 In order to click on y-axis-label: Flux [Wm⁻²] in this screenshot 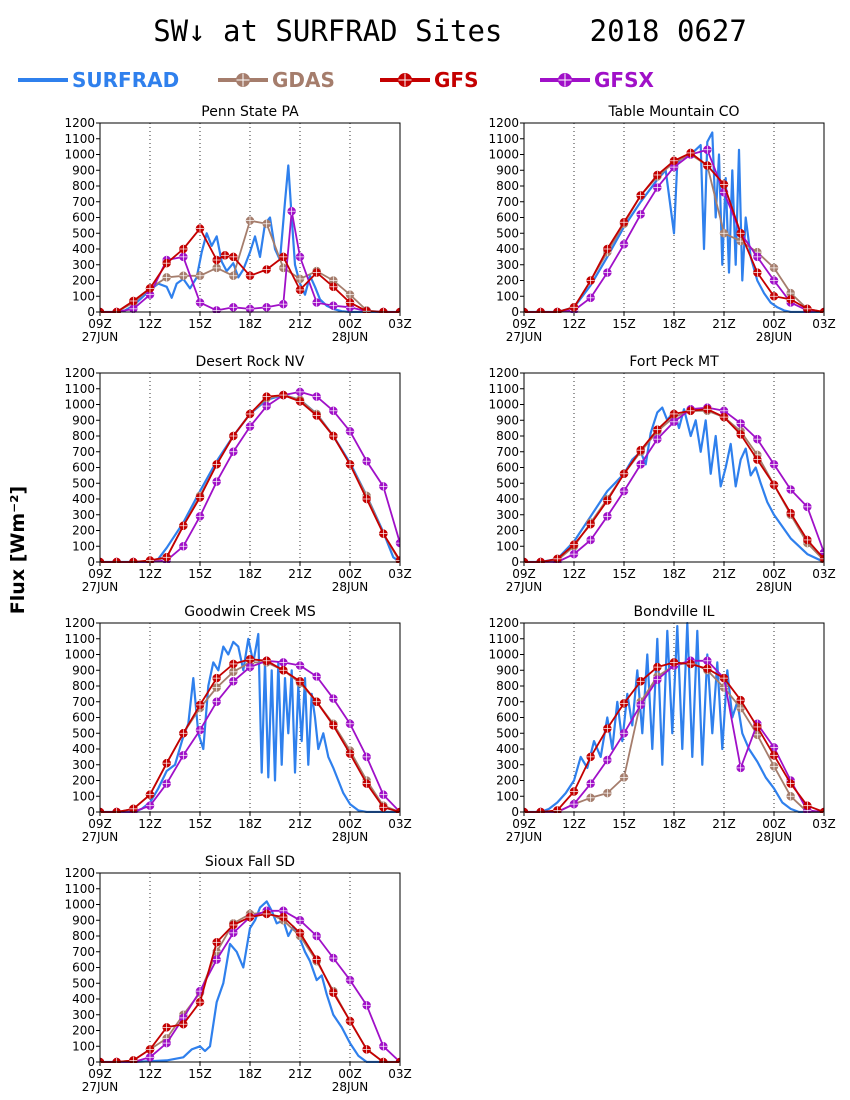, I will do `click(18, 550)`.